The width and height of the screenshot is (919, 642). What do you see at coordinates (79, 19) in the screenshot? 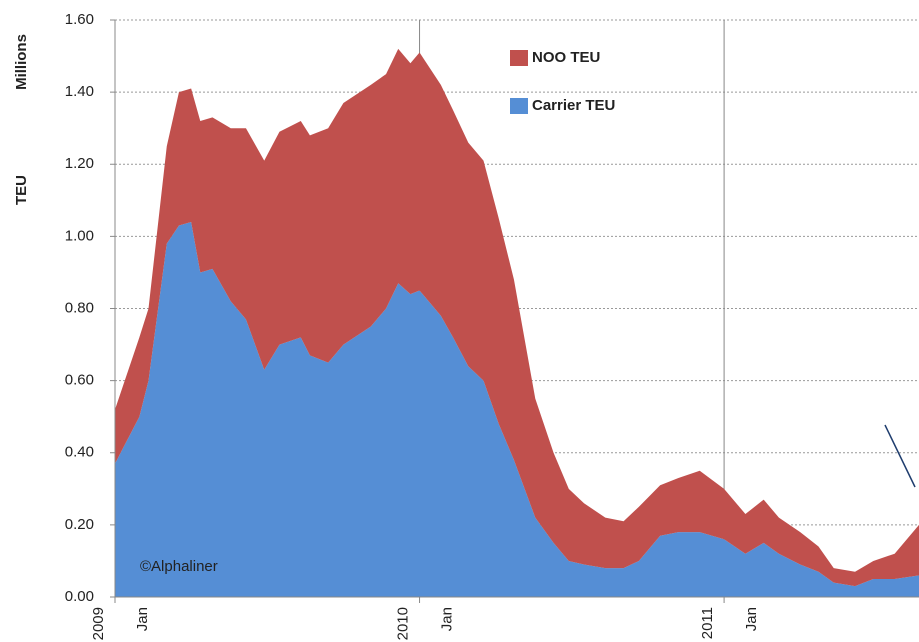
I see `y-tick-label: 1.60` at bounding box center [79, 19].